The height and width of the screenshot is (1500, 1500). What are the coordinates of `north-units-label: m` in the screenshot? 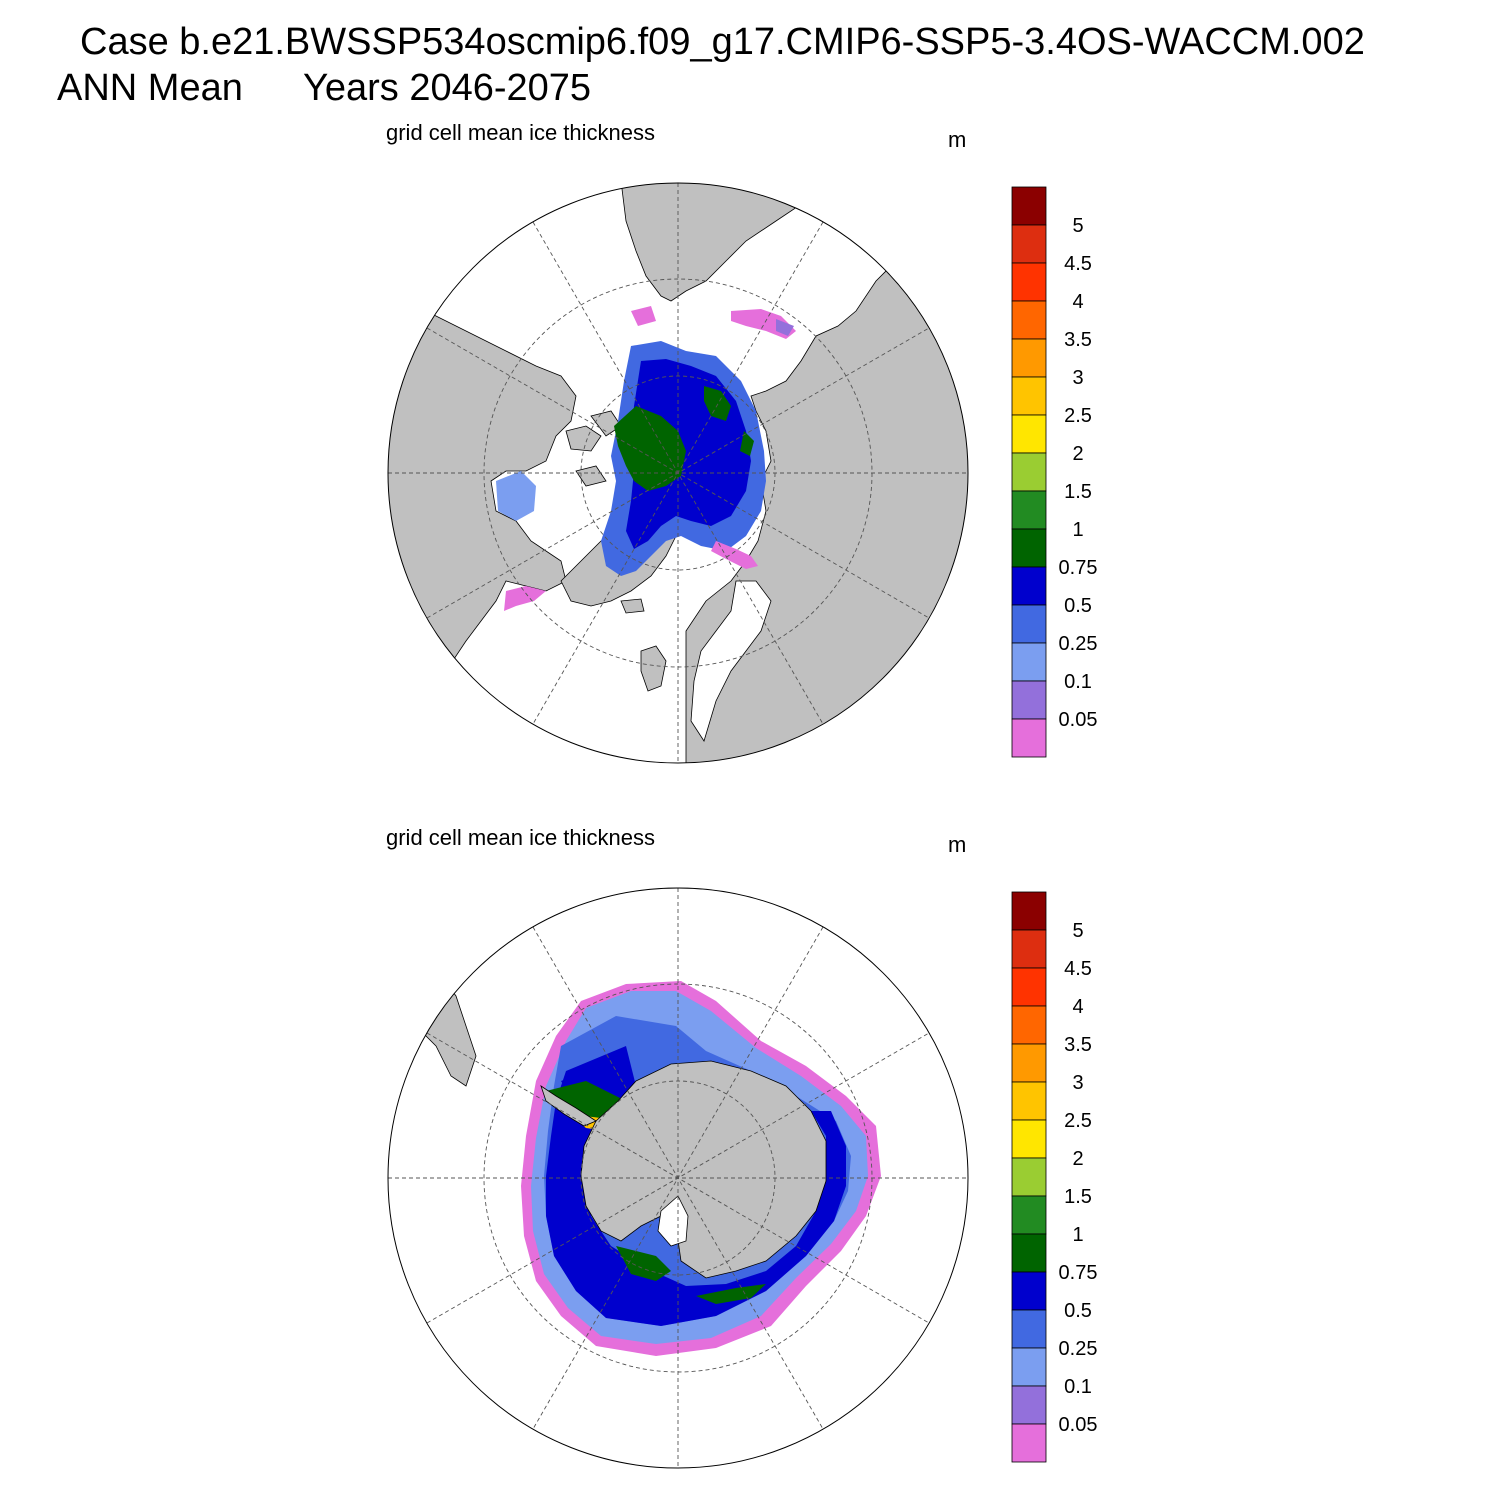 It's located at (957, 139).